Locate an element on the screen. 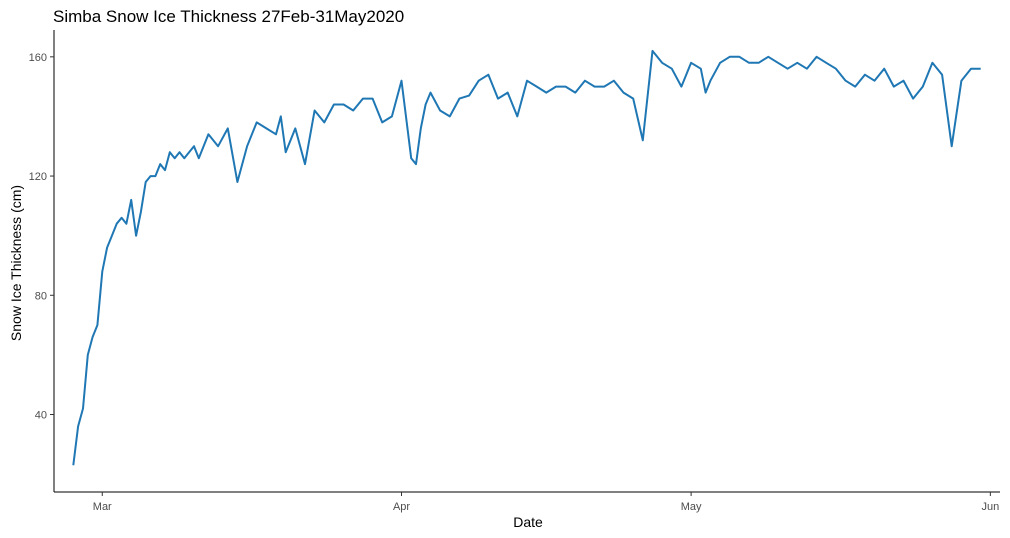 The image size is (1010, 538). y-axis-title: Snow Ice Thickness (cm) is located at coordinates (16, 263).